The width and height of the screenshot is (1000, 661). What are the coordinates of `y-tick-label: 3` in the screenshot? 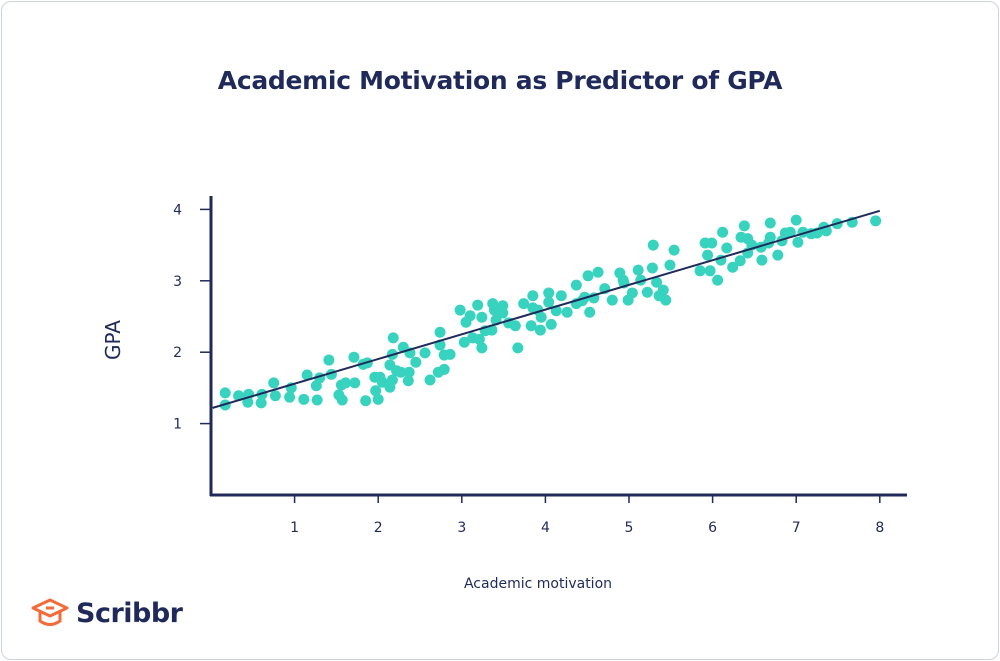 It's located at (177, 282).